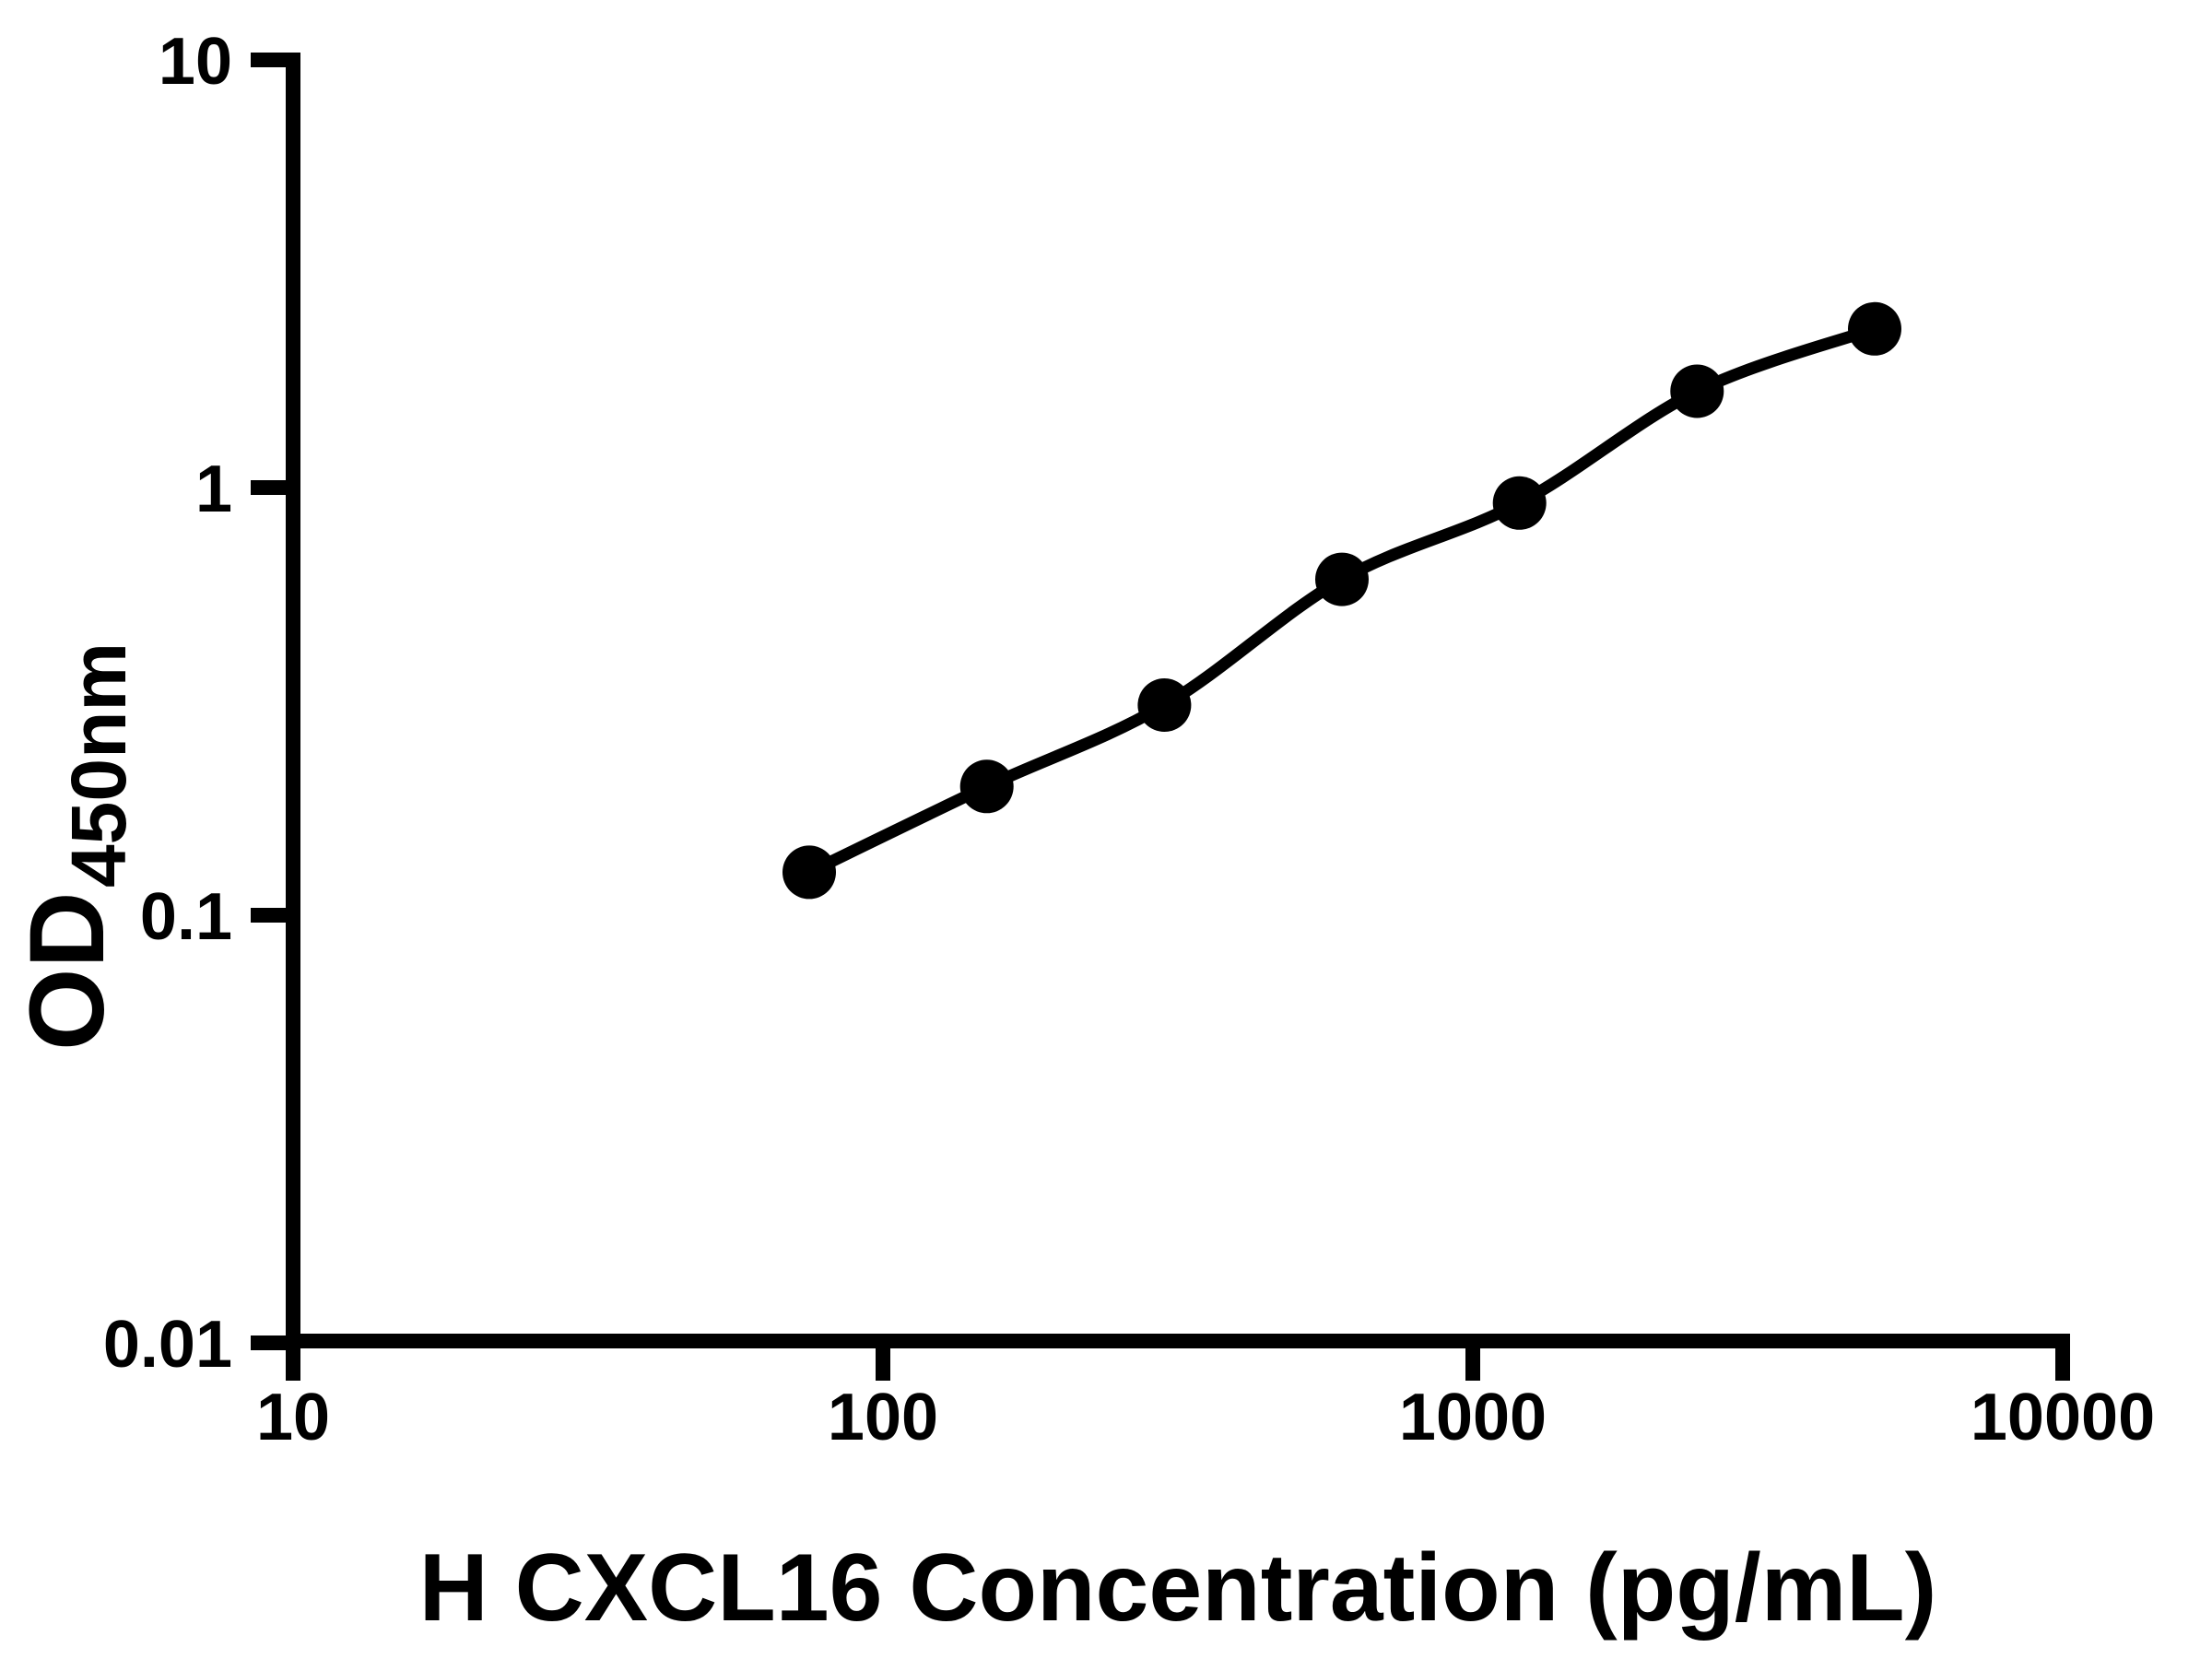  What do you see at coordinates (195, 62) in the screenshot?
I see `y-tick-label: 10` at bounding box center [195, 62].